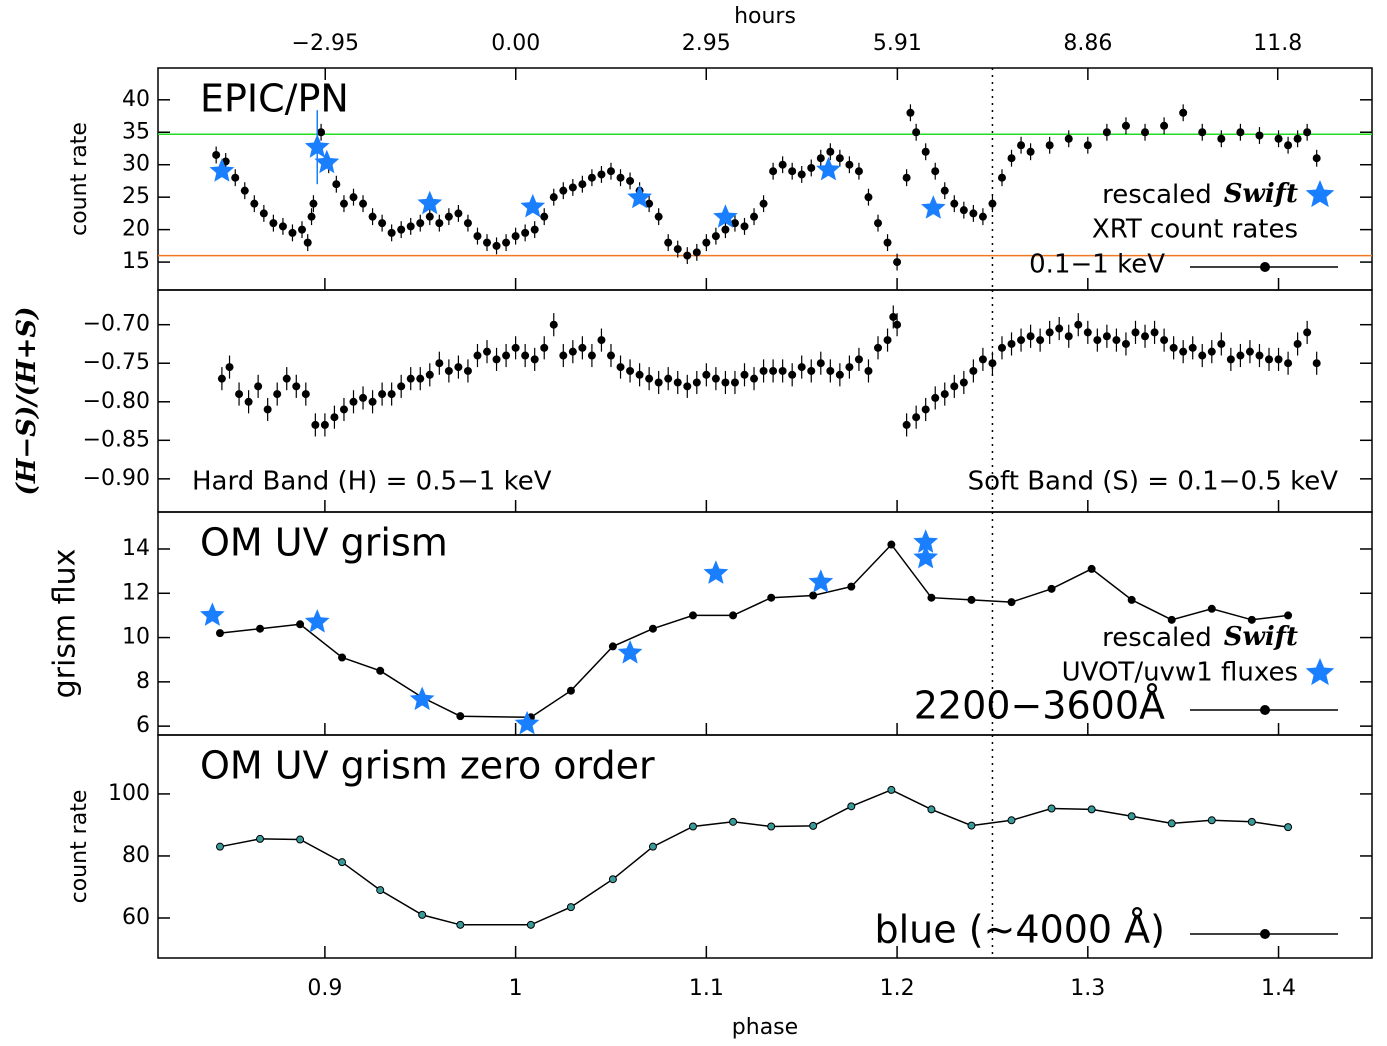 The image size is (1387, 1046). What do you see at coordinates (143, 681) in the screenshot?
I see `y-tick-label: 8` at bounding box center [143, 681].